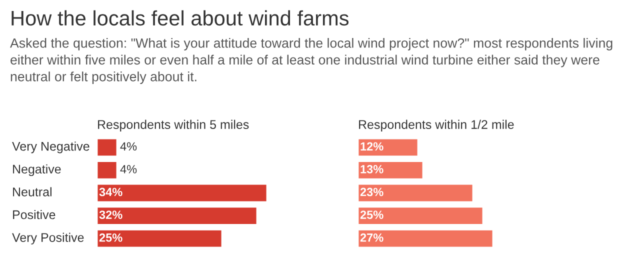 The image size is (633, 263). Describe the element at coordinates (173, 126) in the screenshot. I see `chart-title: Respondents within 5 miles` at that location.